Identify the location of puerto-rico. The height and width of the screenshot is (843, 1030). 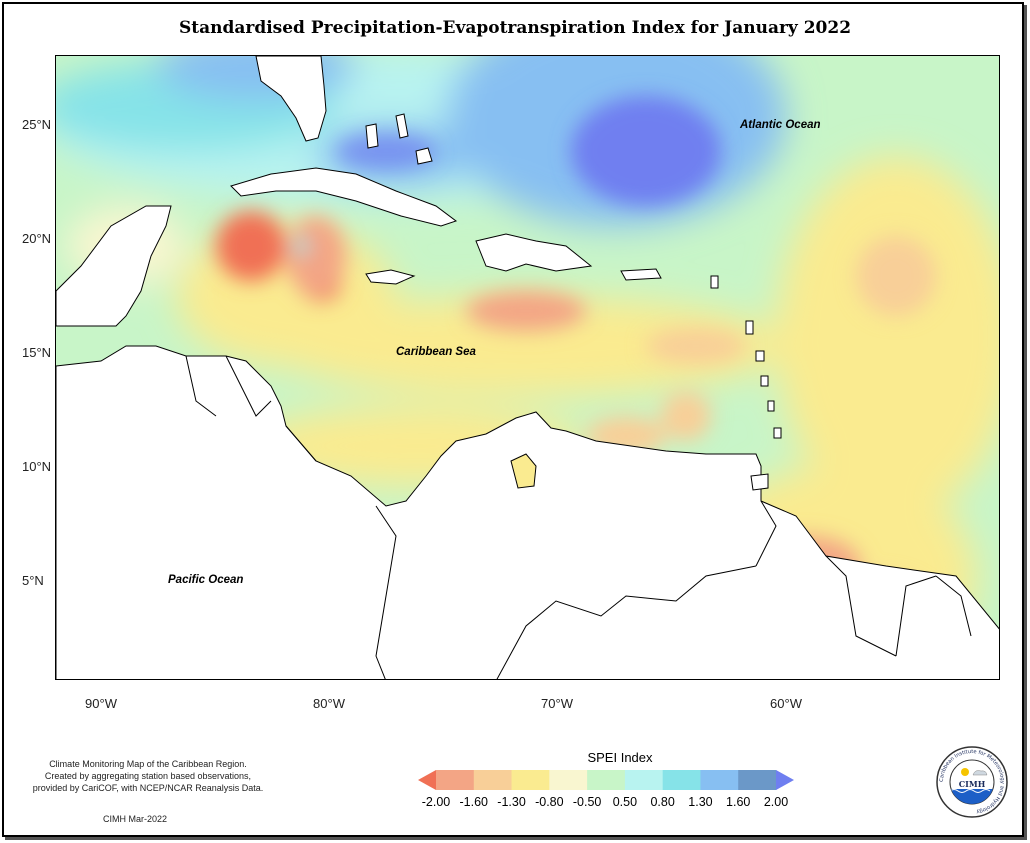
(641, 274).